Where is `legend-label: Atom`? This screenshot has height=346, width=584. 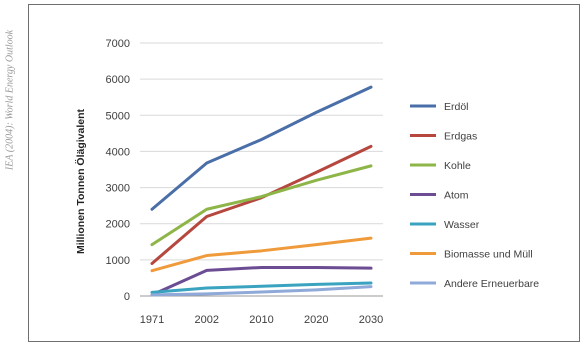 legend-label: Atom is located at coordinates (456, 196).